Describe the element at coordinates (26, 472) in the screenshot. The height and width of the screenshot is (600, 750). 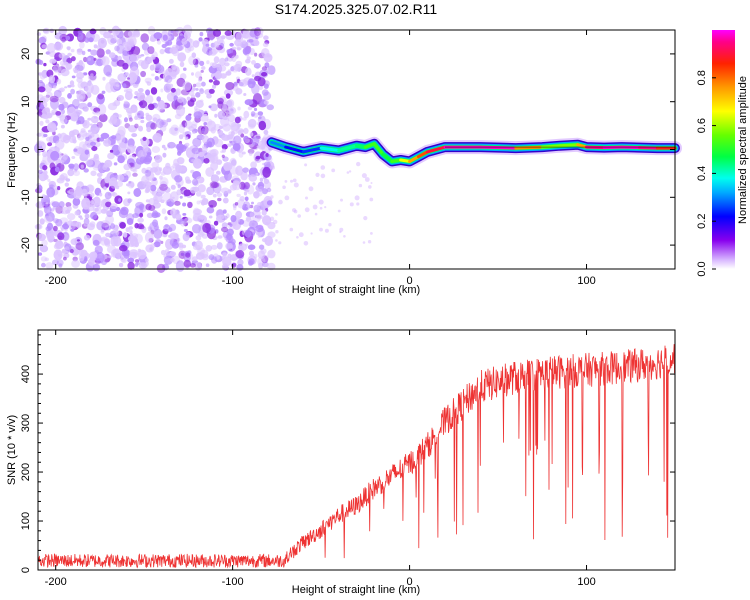
I see `y-tick-label: 200` at that location.